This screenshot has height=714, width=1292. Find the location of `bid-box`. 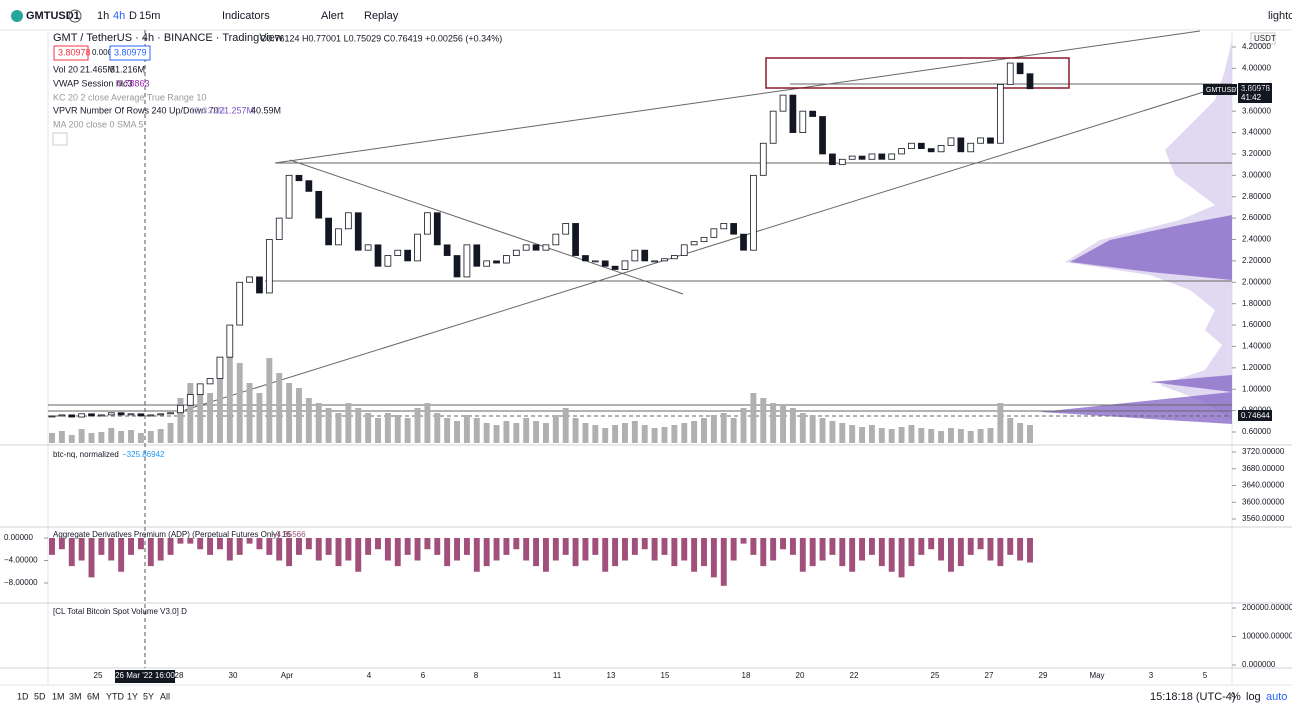

bid-box is located at coordinates (71, 53).